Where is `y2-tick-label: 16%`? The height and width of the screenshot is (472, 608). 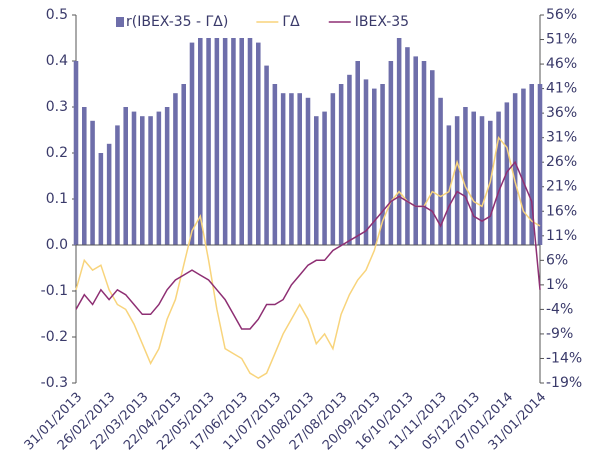
y2-tick-label: 16% is located at coordinates (561, 211).